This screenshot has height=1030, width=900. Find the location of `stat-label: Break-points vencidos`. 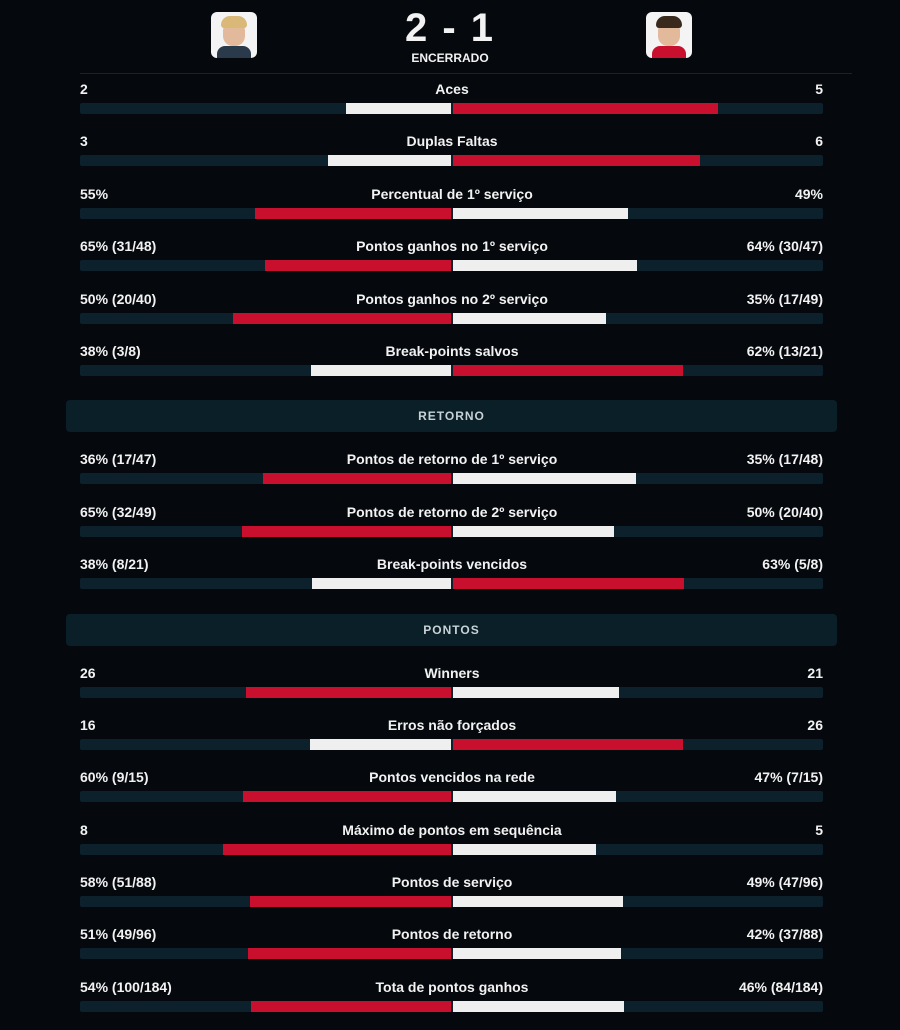

stat-label: Break-points vencidos is located at coordinates (452, 564).